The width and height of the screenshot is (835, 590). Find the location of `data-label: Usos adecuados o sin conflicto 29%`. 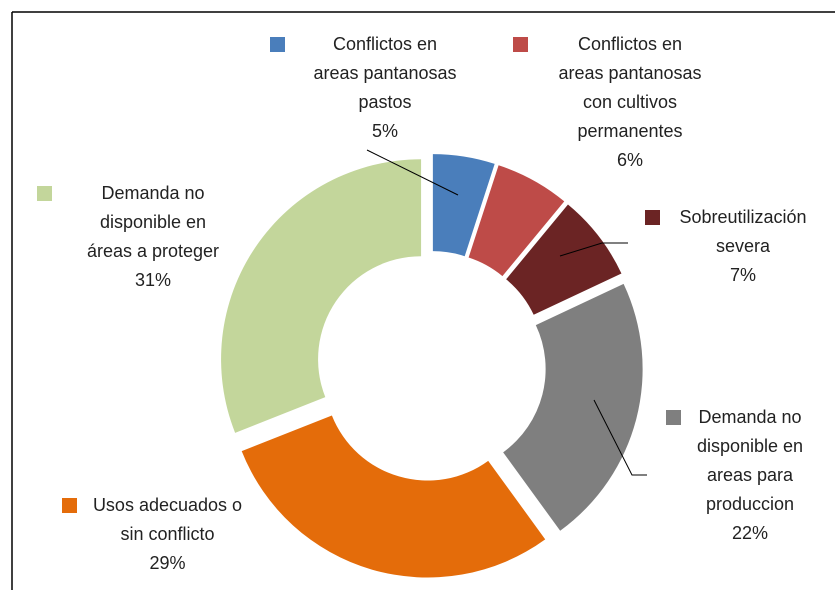

data-label: Usos adecuados o sin conflicto 29% is located at coordinates (167, 534).